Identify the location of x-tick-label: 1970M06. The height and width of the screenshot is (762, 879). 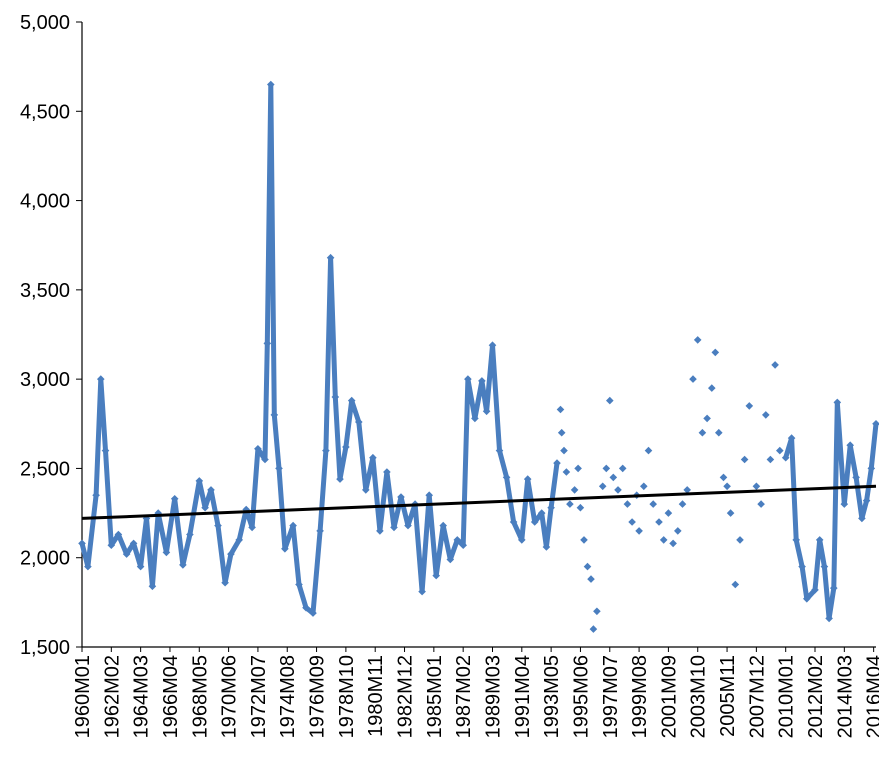
(230, 696).